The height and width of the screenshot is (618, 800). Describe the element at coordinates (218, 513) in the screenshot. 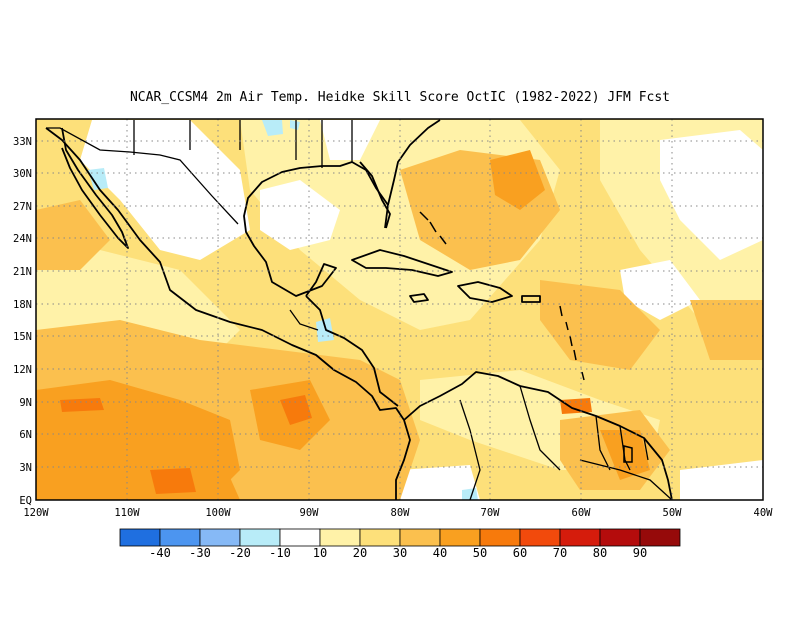

I see `lon-label: 100W` at that location.